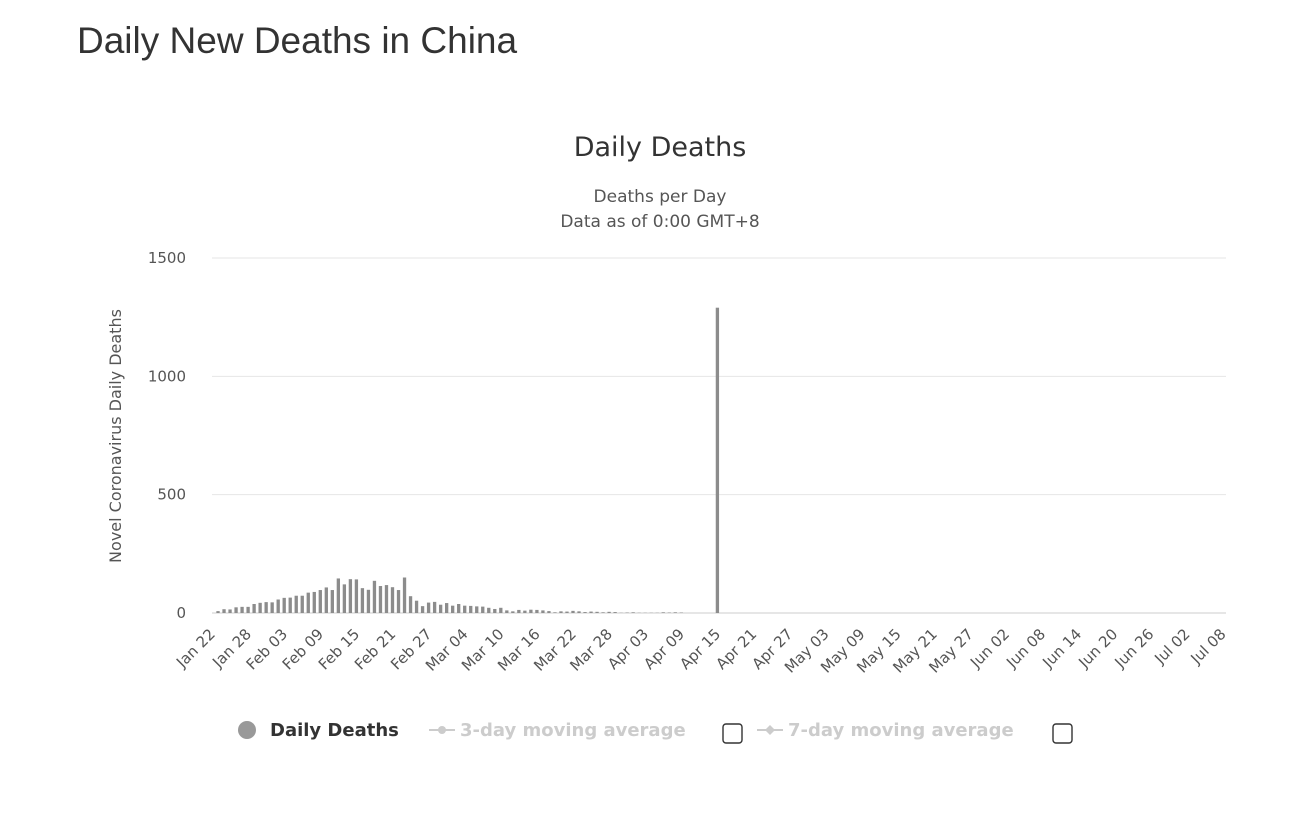 The width and height of the screenshot is (1300, 825). What do you see at coordinates (989, 648) in the screenshot?
I see `x-tick-label: Jun 02` at bounding box center [989, 648].